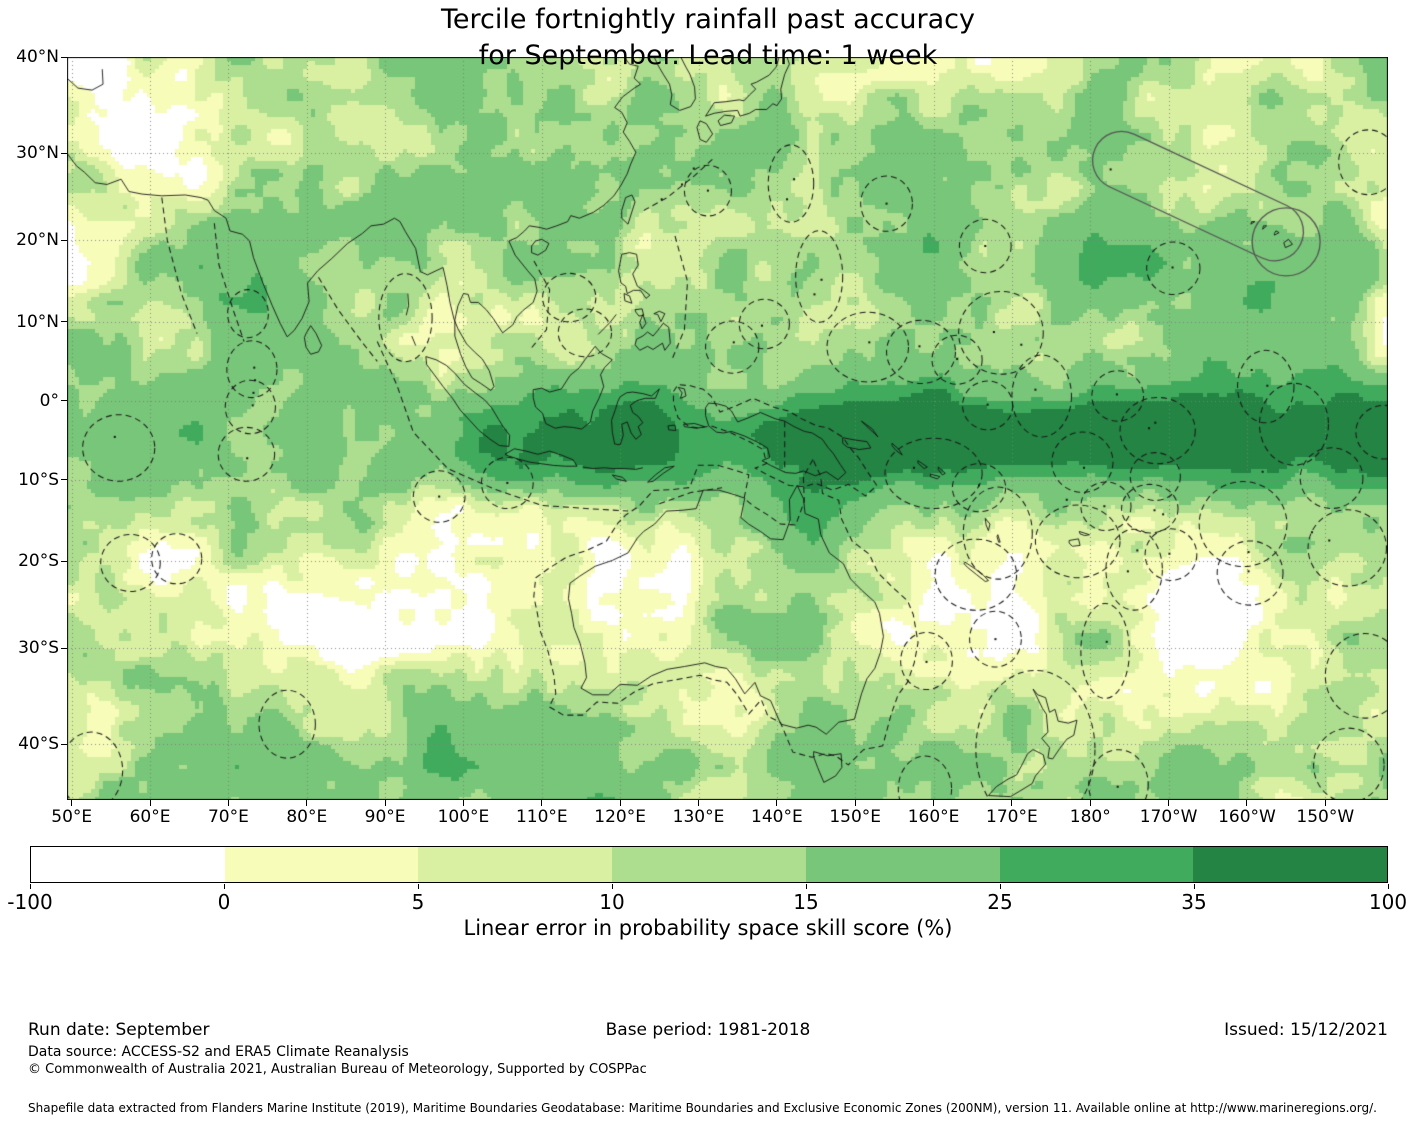  What do you see at coordinates (855, 817) in the screenshot?
I see `x-tick-label: 150°E` at bounding box center [855, 817].